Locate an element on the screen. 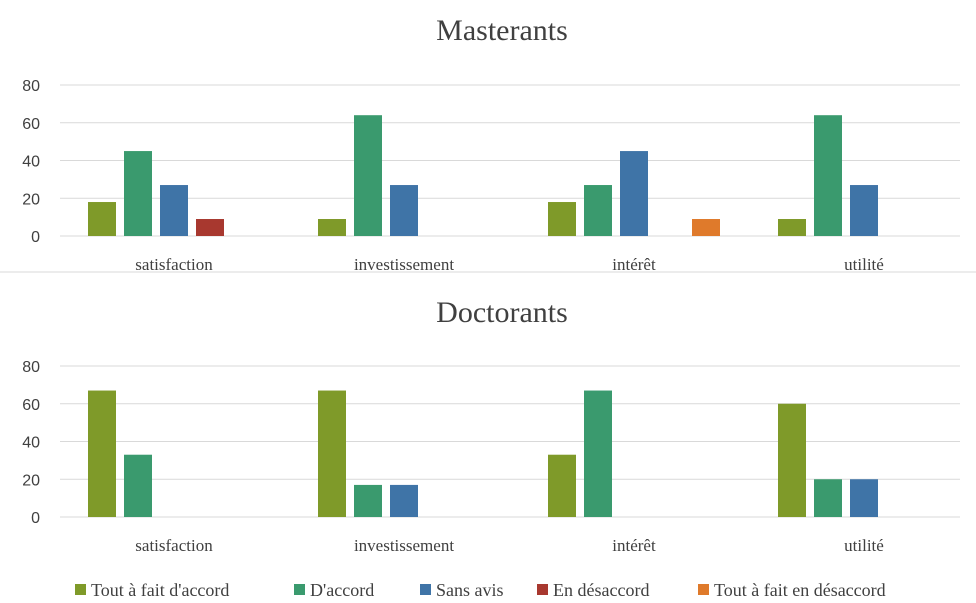 The height and width of the screenshot is (603, 976). legend-label: Sans avis is located at coordinates (470, 590).